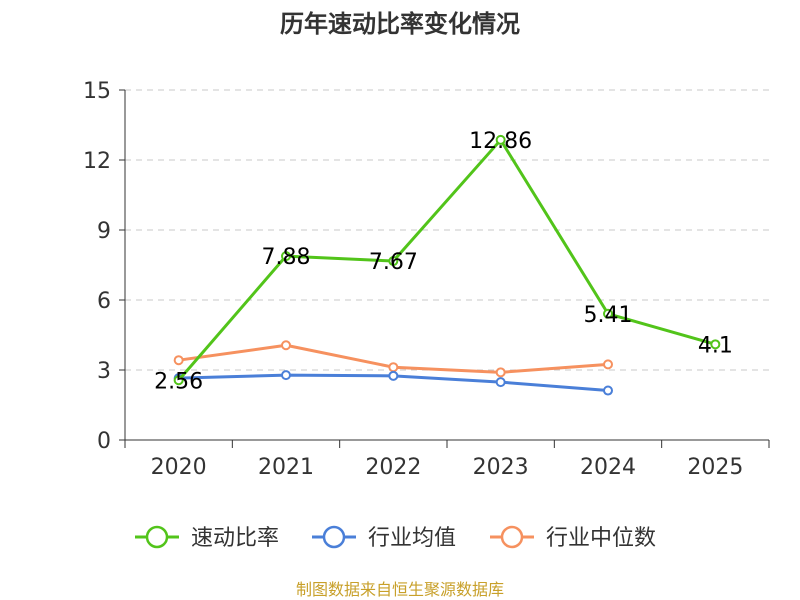 The height and width of the screenshot is (600, 800). I want to click on y-tick-label: 0, so click(104, 441).